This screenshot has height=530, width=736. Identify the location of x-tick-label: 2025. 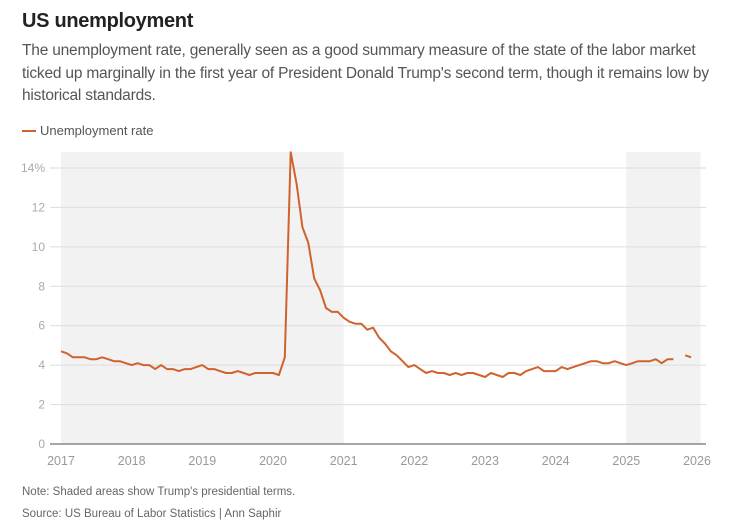
(626, 461).